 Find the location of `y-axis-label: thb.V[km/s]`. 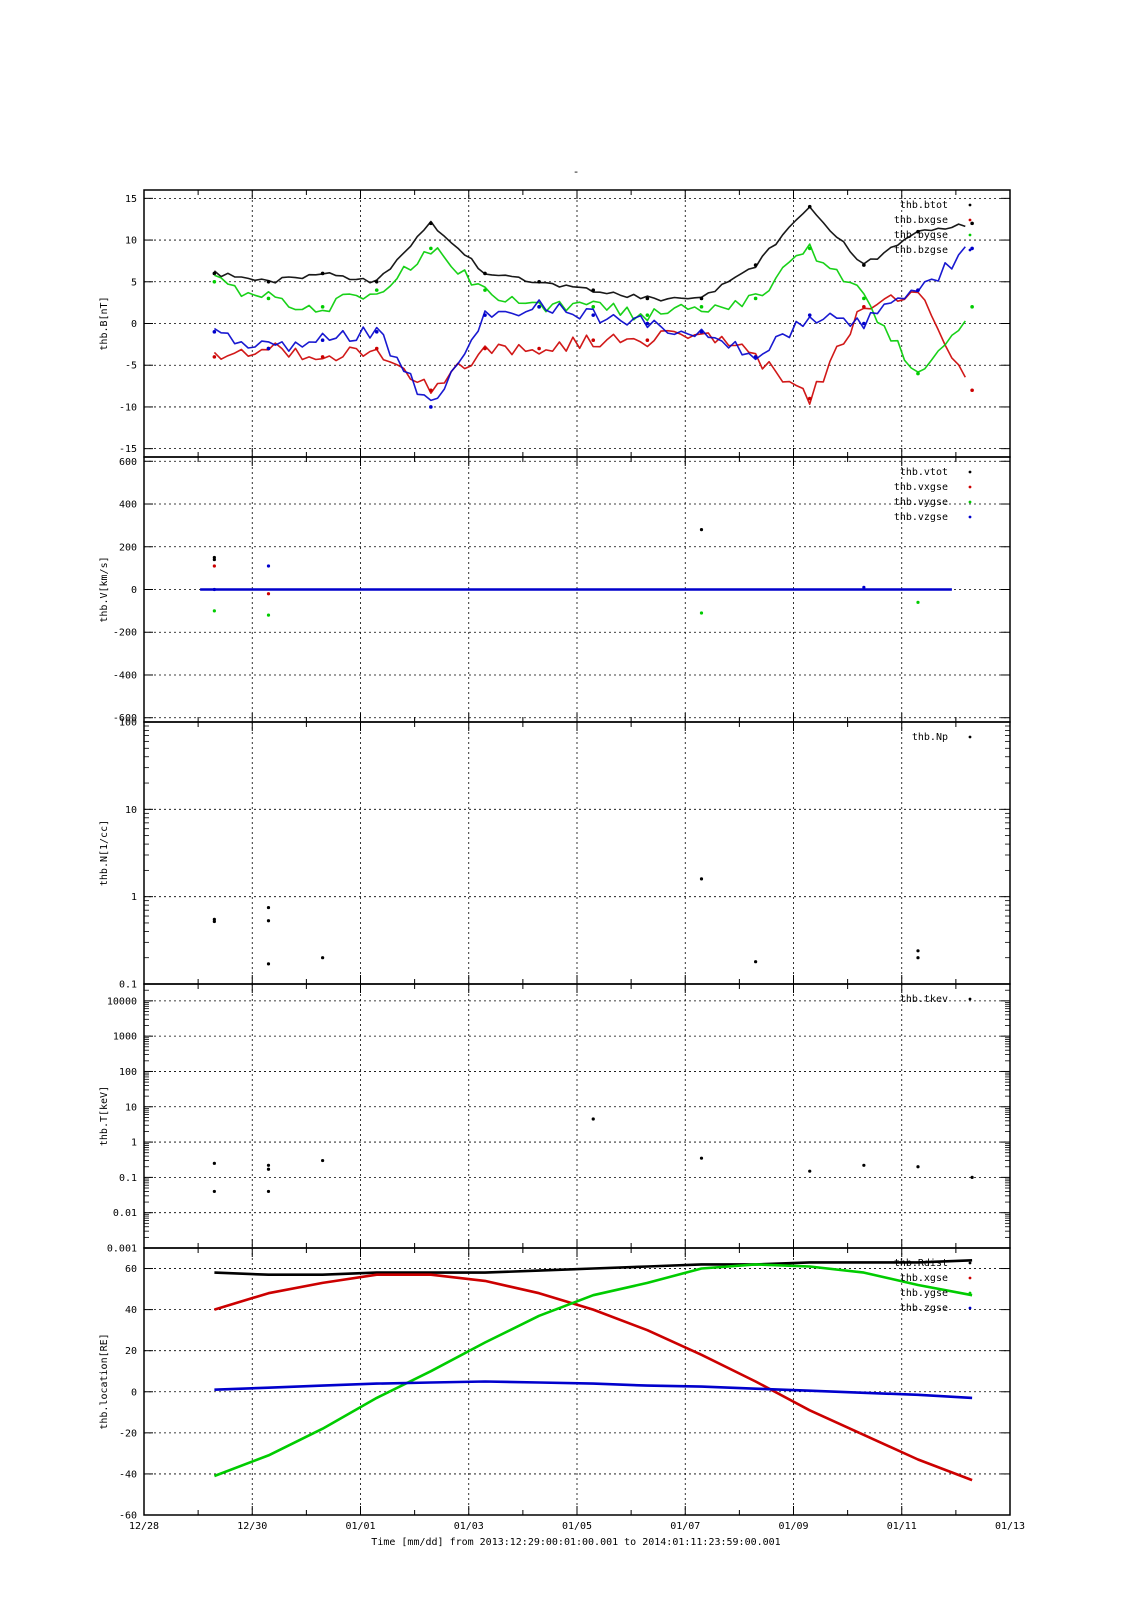

y-axis-label: thb.V[km/s] is located at coordinates (104, 589).